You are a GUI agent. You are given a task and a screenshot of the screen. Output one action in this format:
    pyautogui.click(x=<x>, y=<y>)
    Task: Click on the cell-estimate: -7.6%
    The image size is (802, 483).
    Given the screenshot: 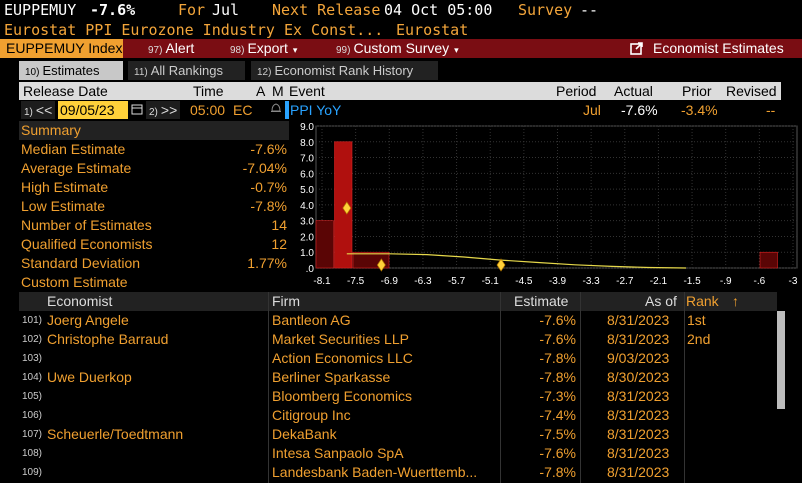 What is the action you would take?
    pyautogui.click(x=557, y=320)
    